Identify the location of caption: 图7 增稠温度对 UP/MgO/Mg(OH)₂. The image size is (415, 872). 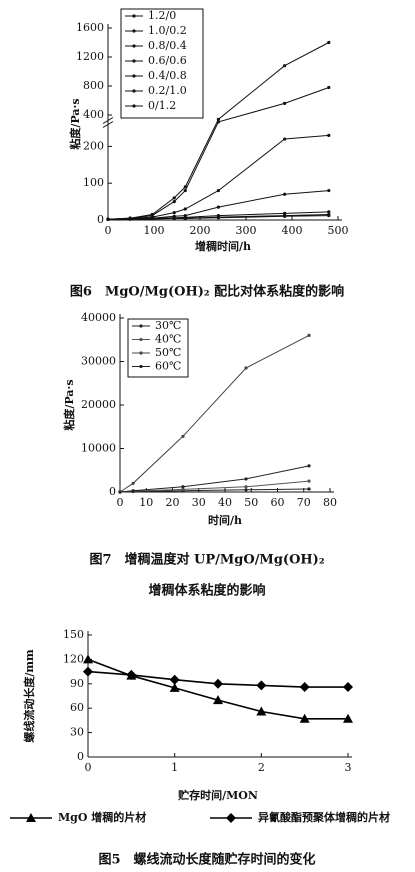
(206, 560).